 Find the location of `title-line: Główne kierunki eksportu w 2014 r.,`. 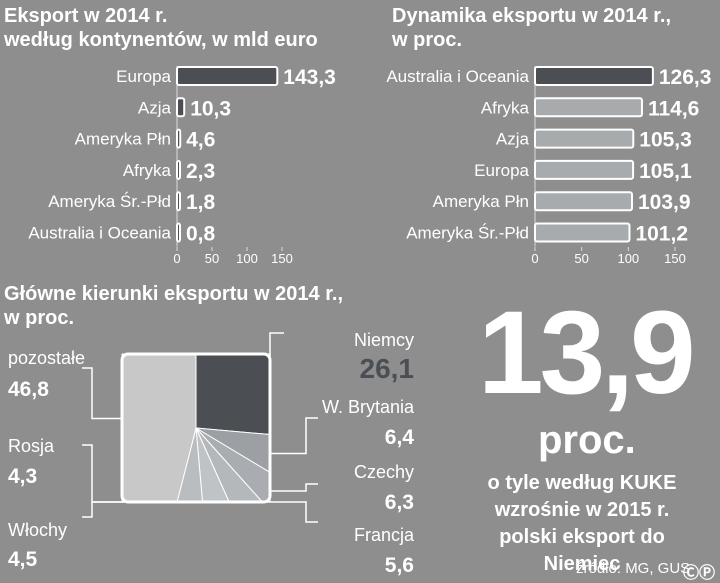

title-line: Główne kierunki eksportu w 2014 r., is located at coordinates (174, 294).